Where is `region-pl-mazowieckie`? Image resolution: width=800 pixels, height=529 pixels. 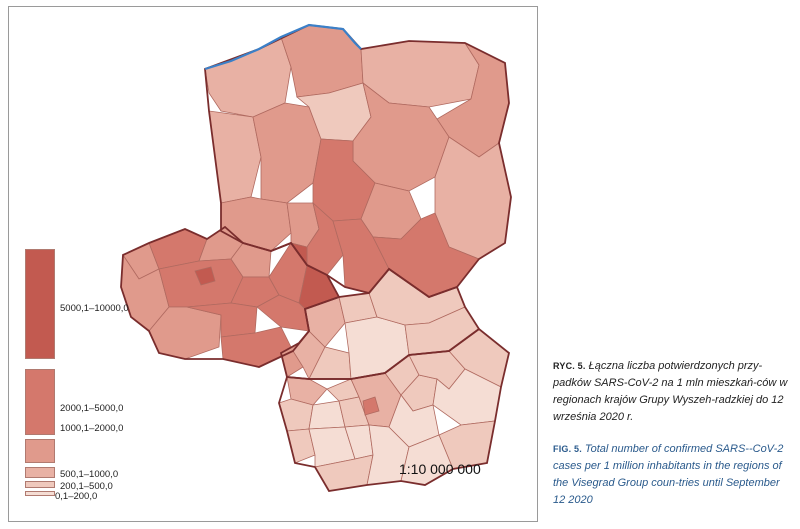 region-pl-mazowieckie is located at coordinates (401, 136).